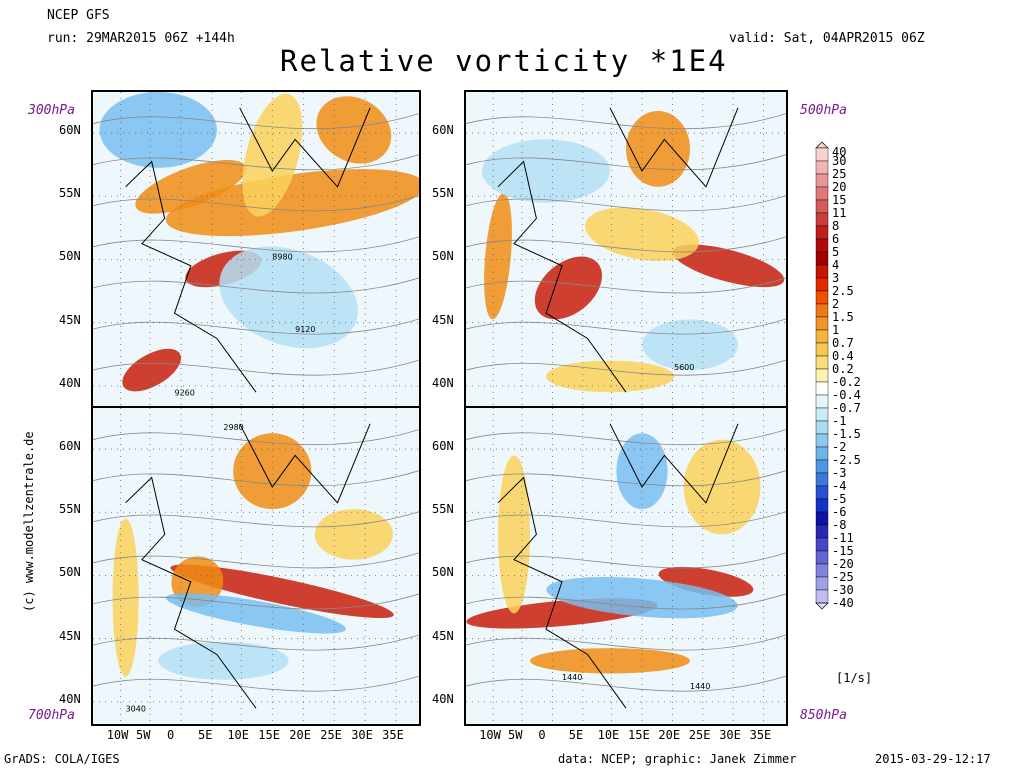 Image resolution: width=1024 pixels, height=768 pixels. I want to click on colorbar-top-arrow, so click(822, 145).